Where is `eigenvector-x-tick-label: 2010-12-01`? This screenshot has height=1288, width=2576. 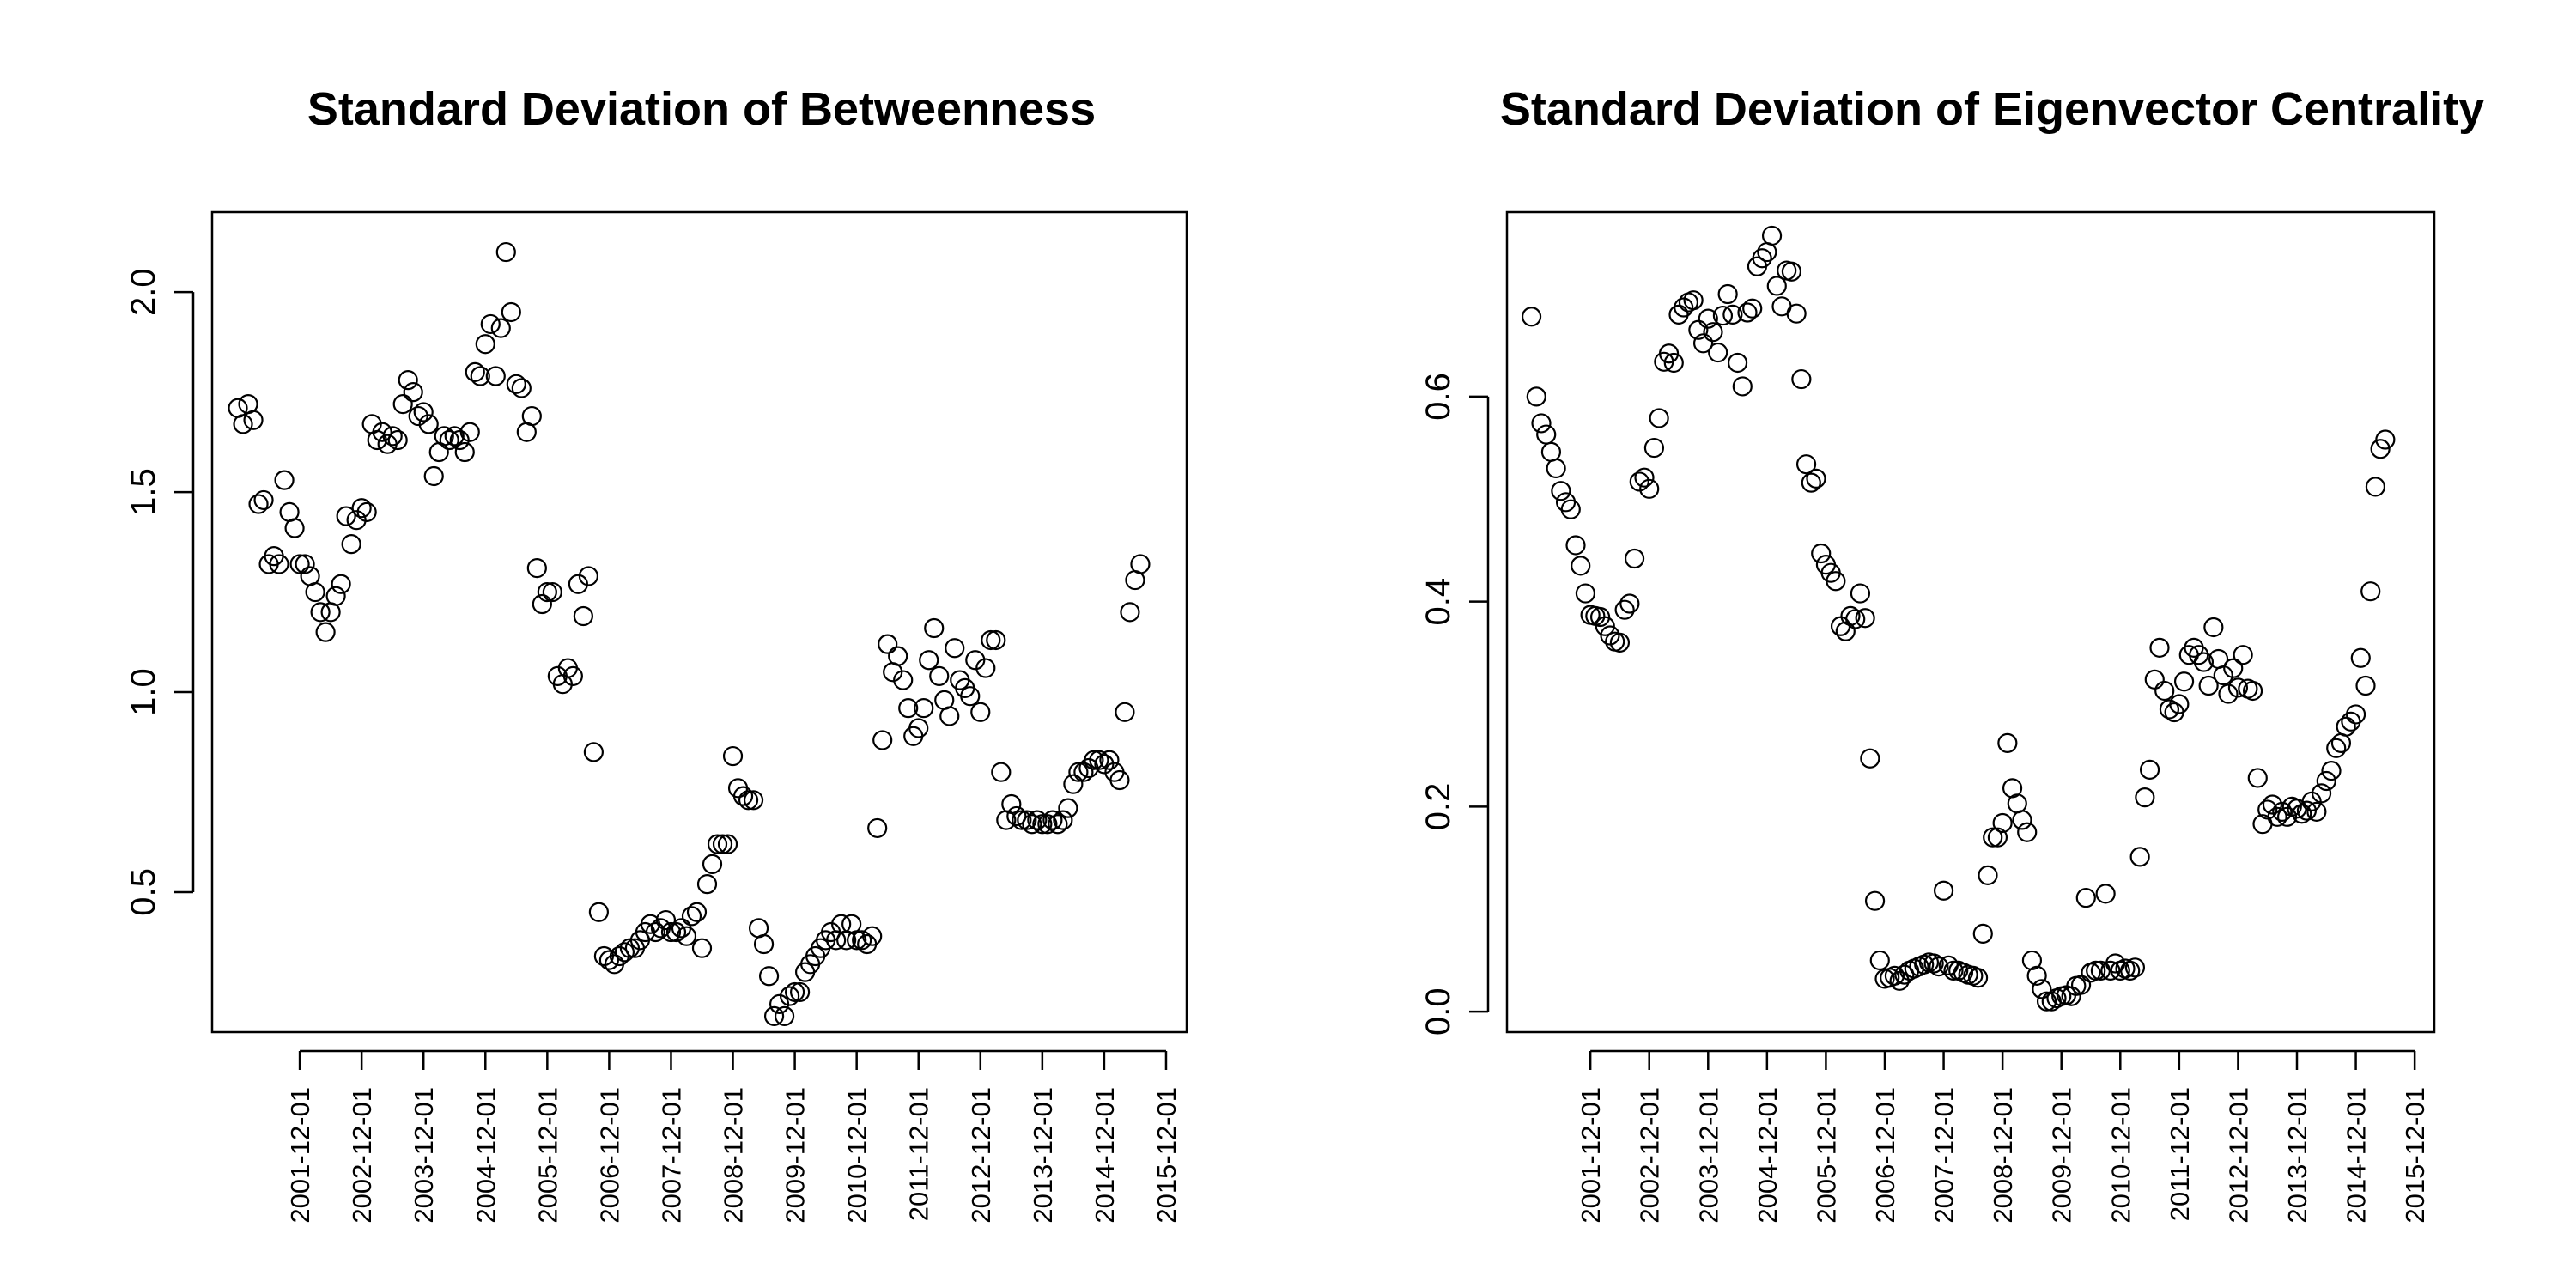
eigenvector-x-tick-label: 2010-12-01 is located at coordinates (2120, 1155).